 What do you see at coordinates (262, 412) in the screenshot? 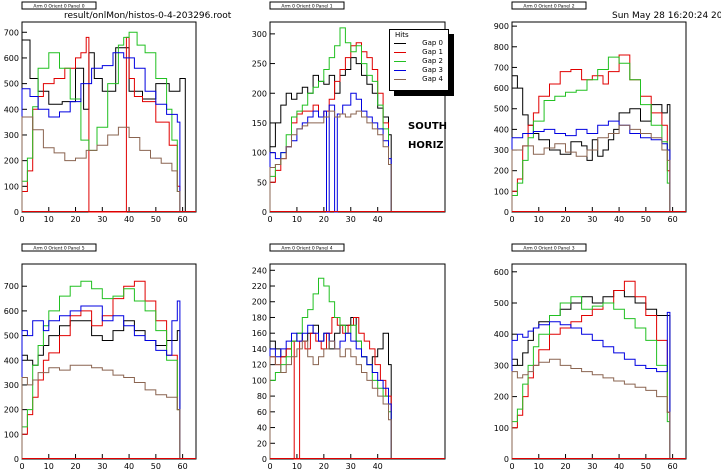
I see `y-tick-label: 60` at bounding box center [262, 412].